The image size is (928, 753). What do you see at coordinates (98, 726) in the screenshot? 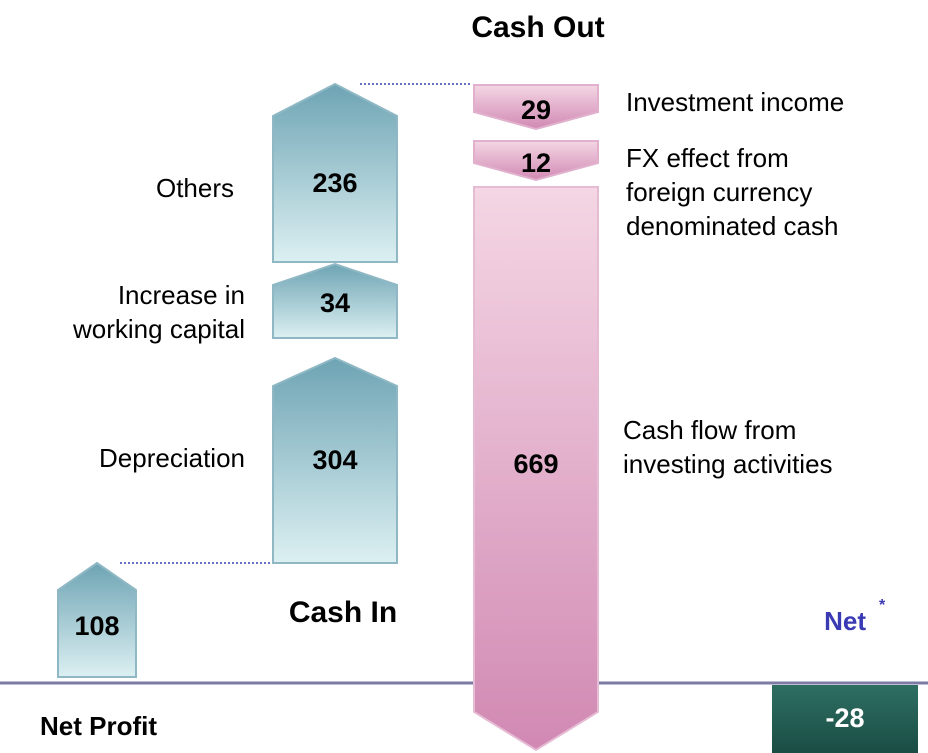
I see `label: Net Profit` at bounding box center [98, 726].